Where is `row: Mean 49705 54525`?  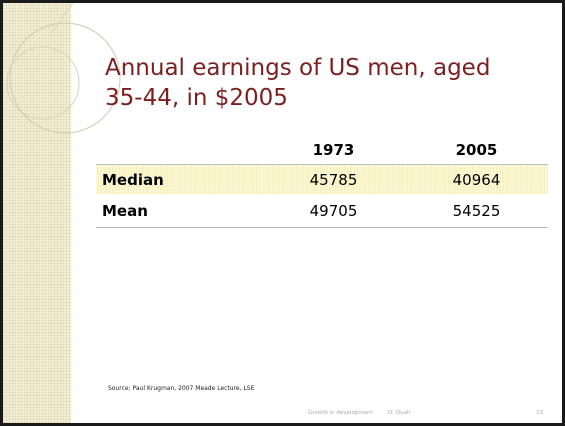 row: Mean 49705 54525 is located at coordinates (322, 211).